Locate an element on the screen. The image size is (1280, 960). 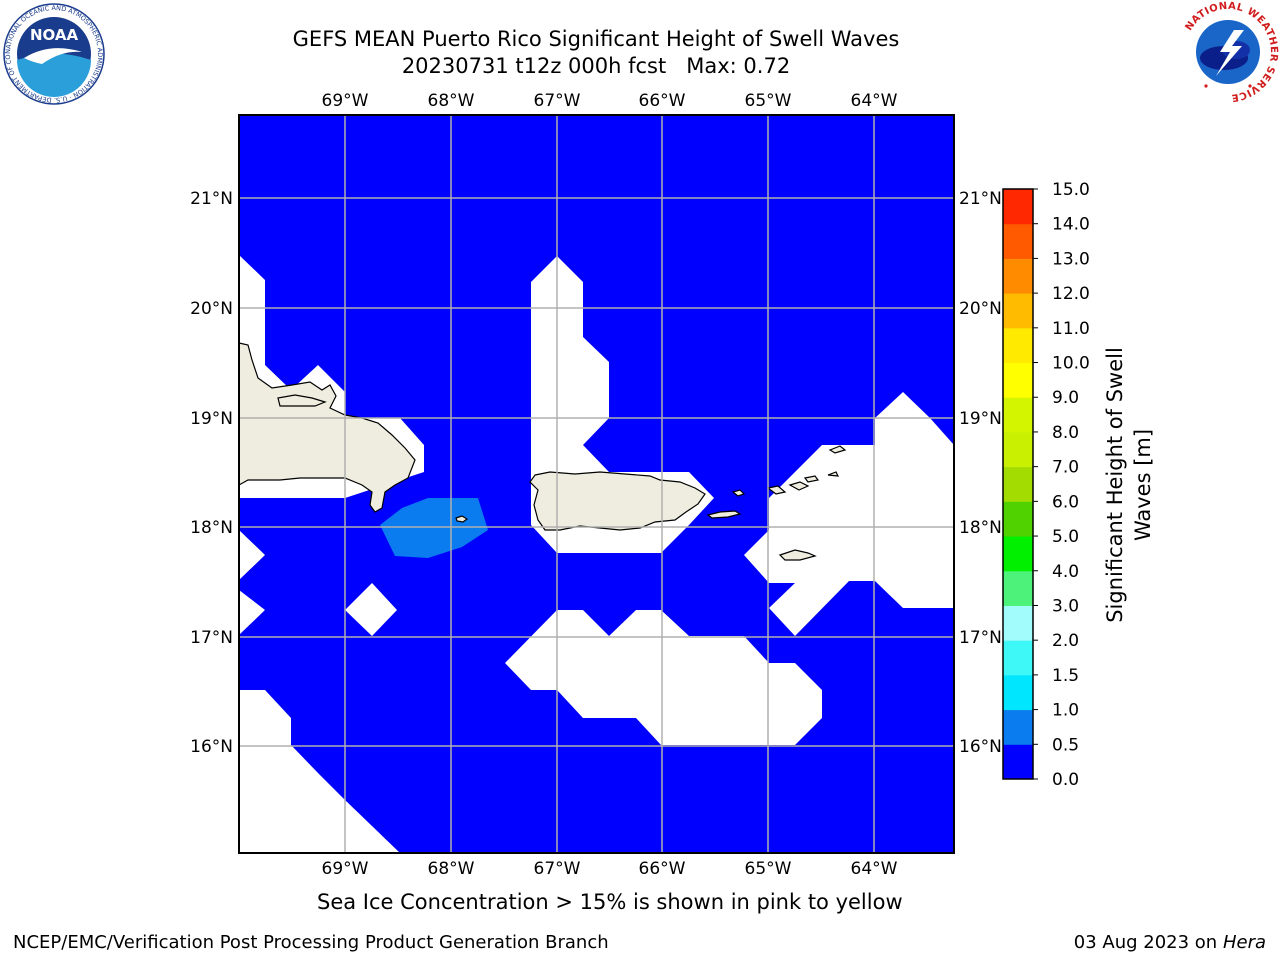
vieques-island is located at coordinates (724, 514).